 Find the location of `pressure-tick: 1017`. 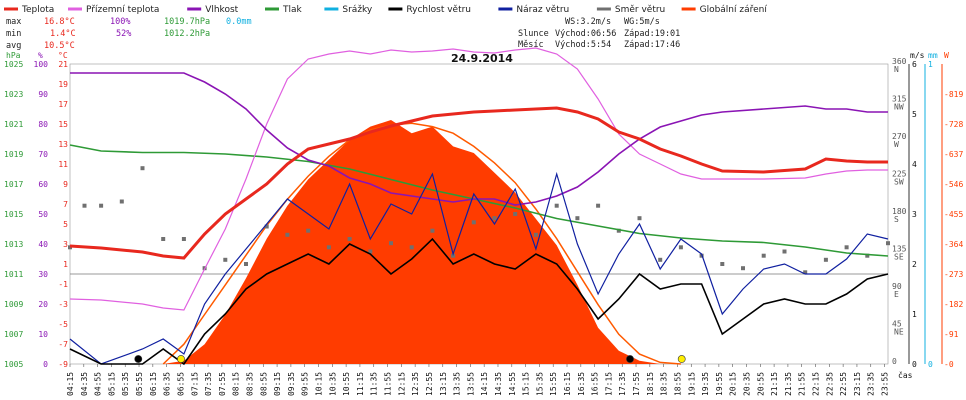

pressure-tick: 1017 is located at coordinates (13, 184).